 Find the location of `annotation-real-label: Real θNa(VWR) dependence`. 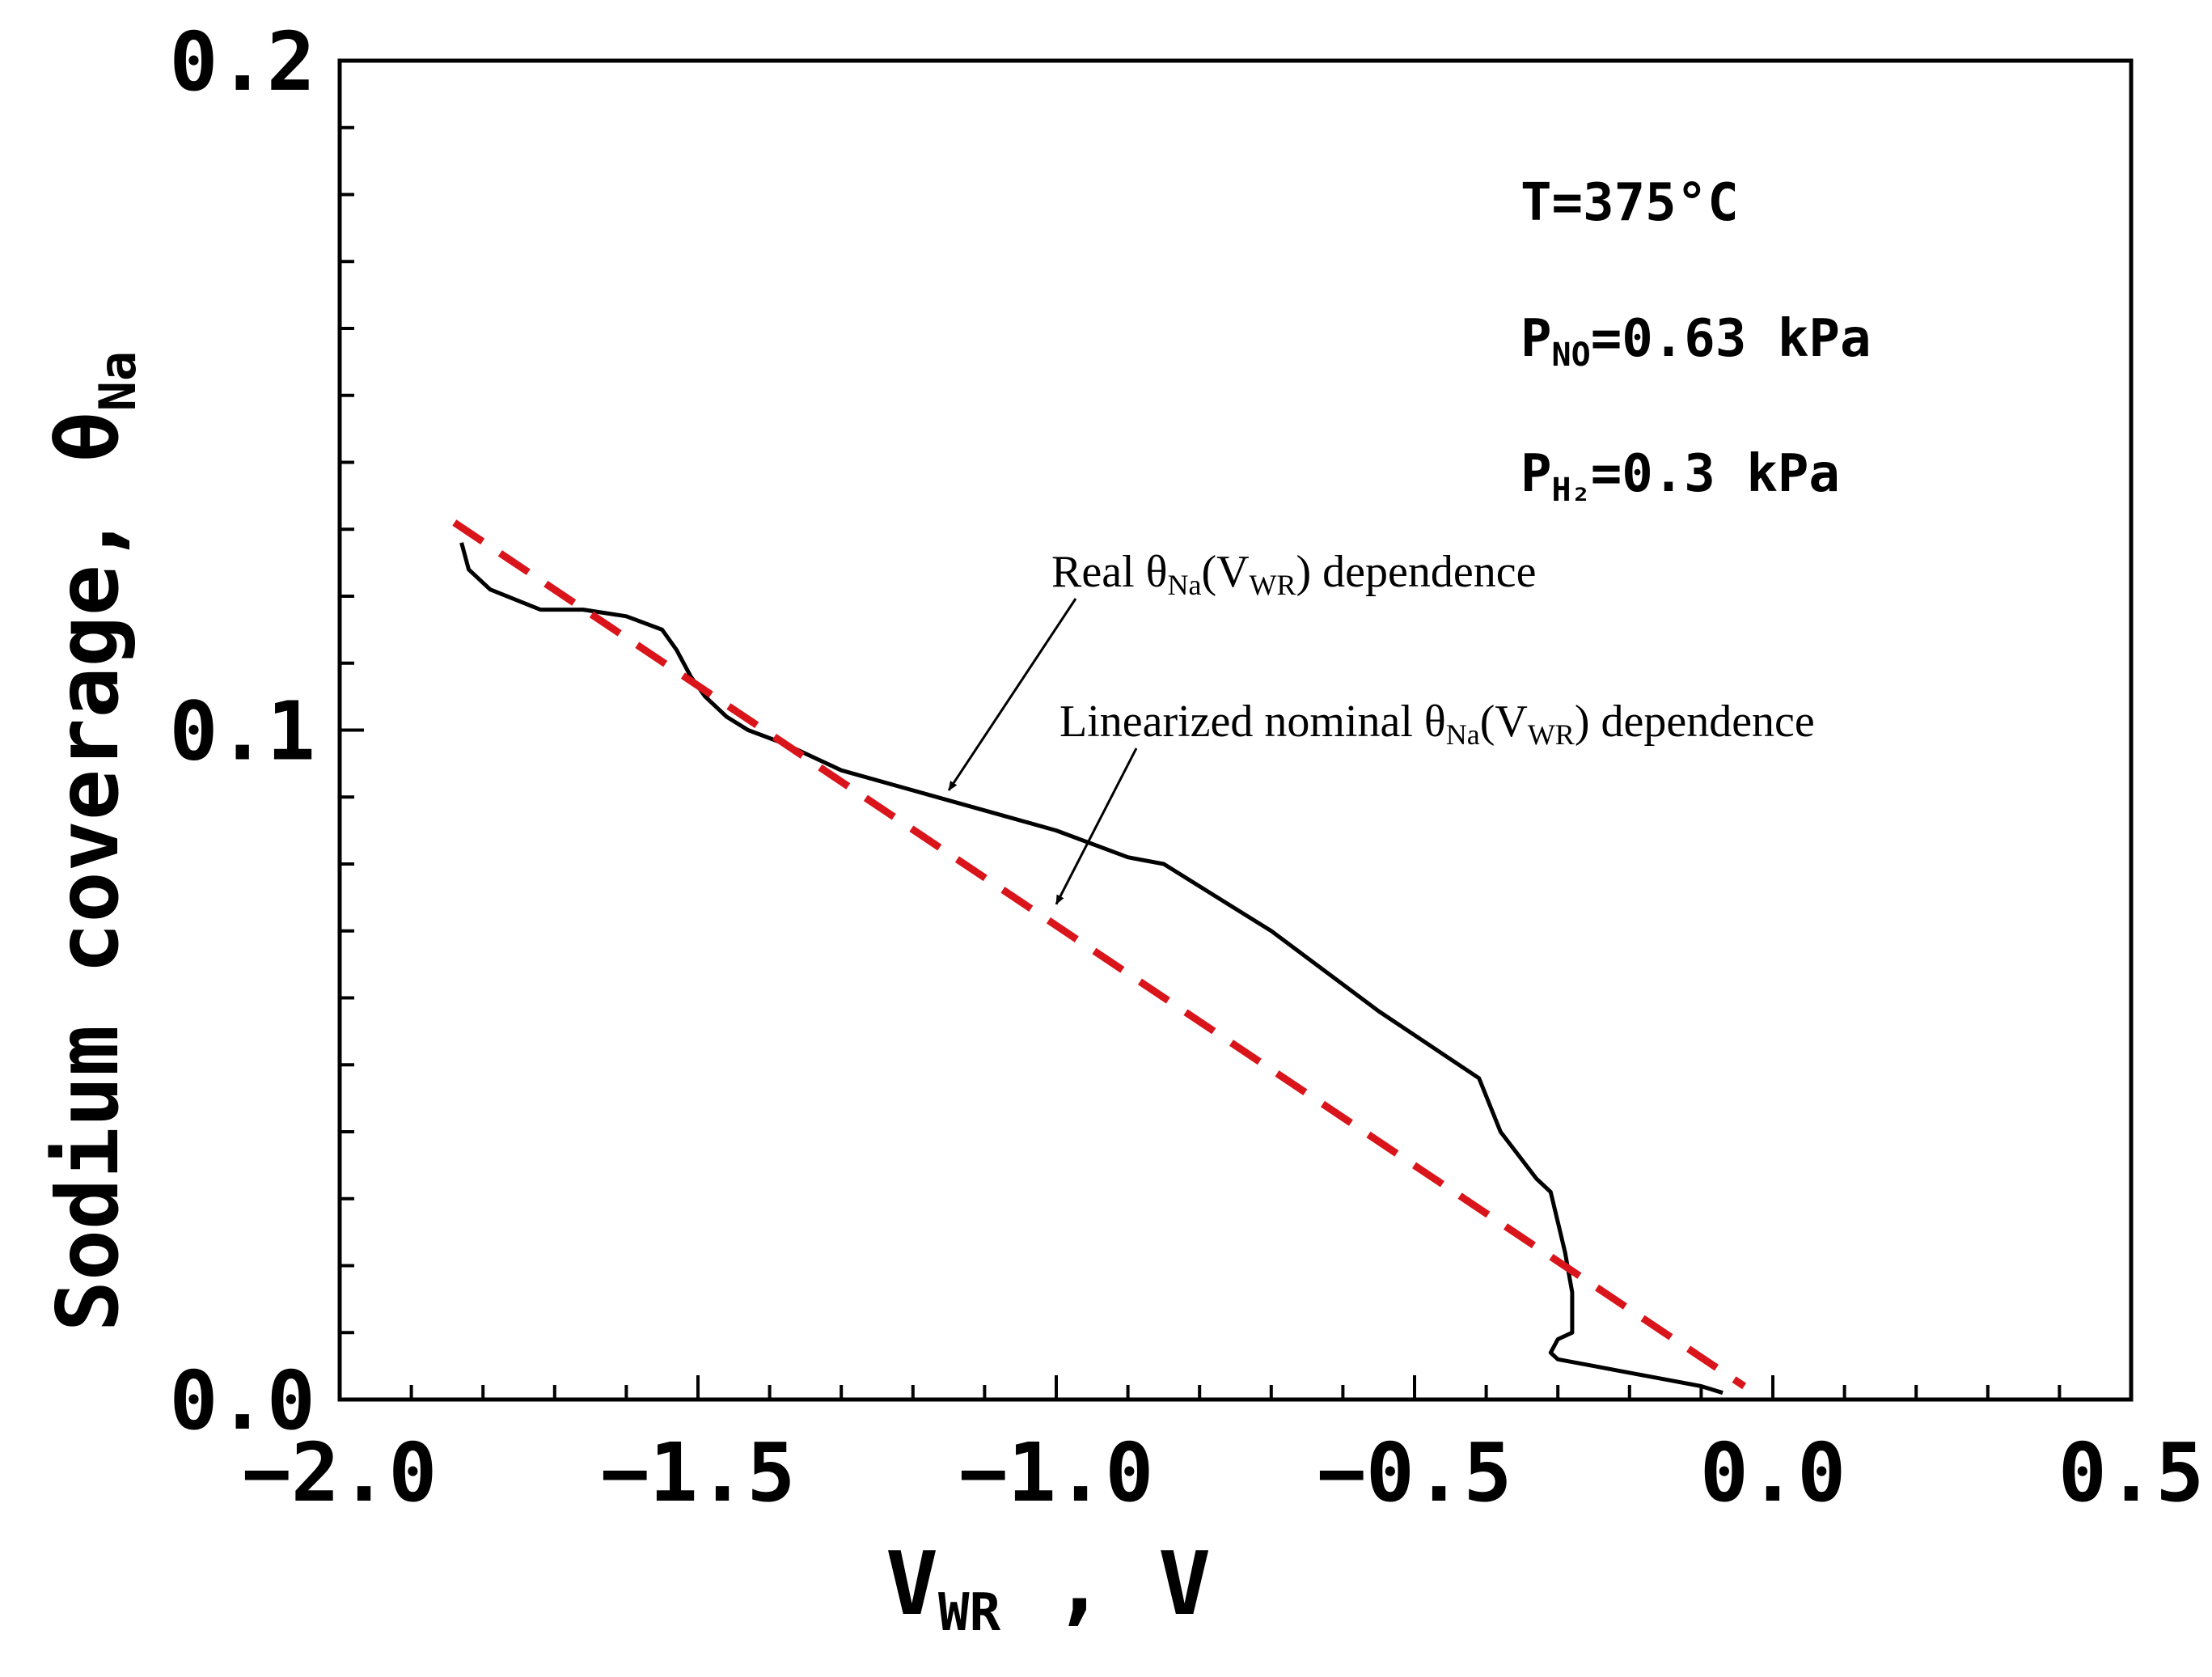

annotation-real-label: Real θNa(VWR) dependence is located at coordinates (1293, 574).